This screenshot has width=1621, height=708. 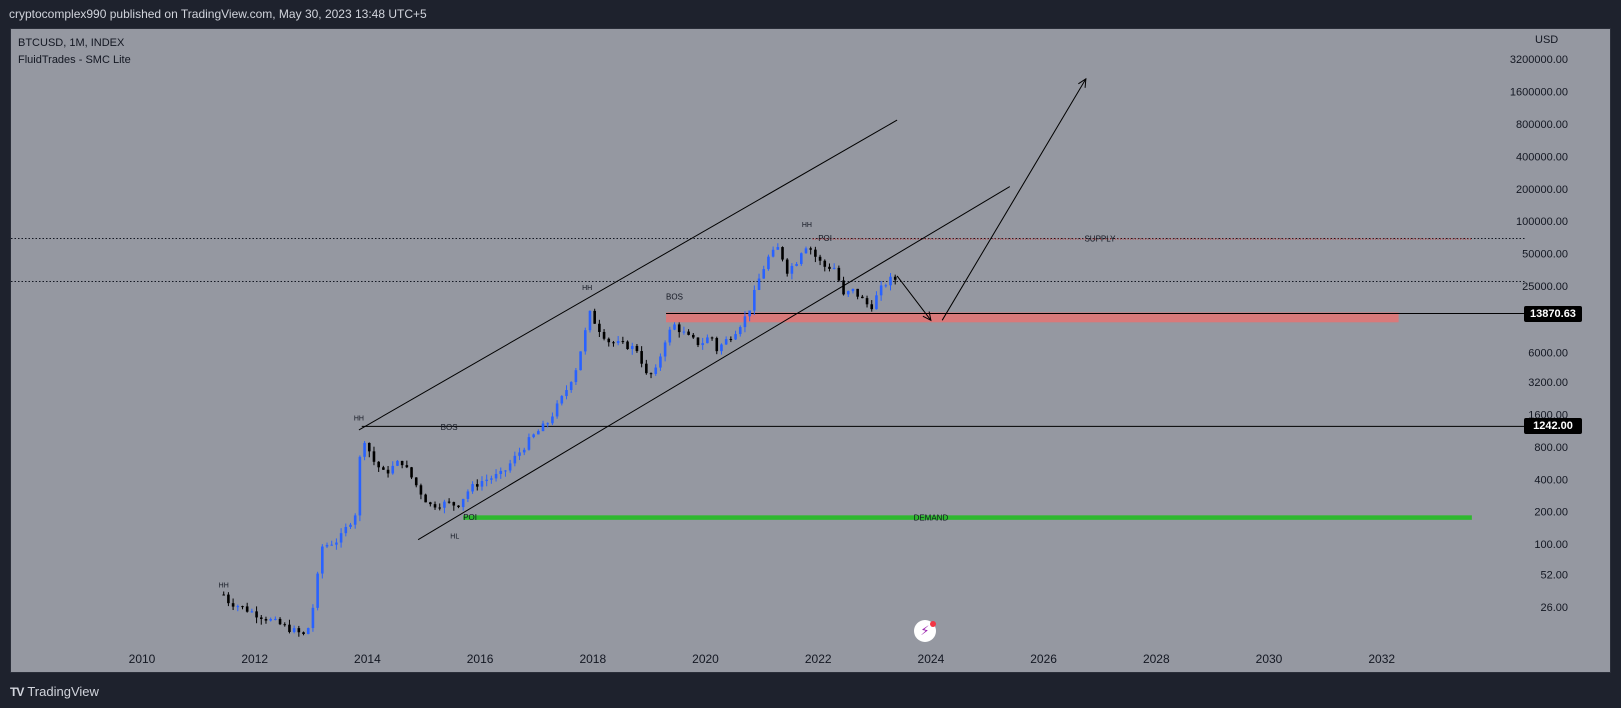 I want to click on y-tick-label: 1600000.00, so click(x=1539, y=93).